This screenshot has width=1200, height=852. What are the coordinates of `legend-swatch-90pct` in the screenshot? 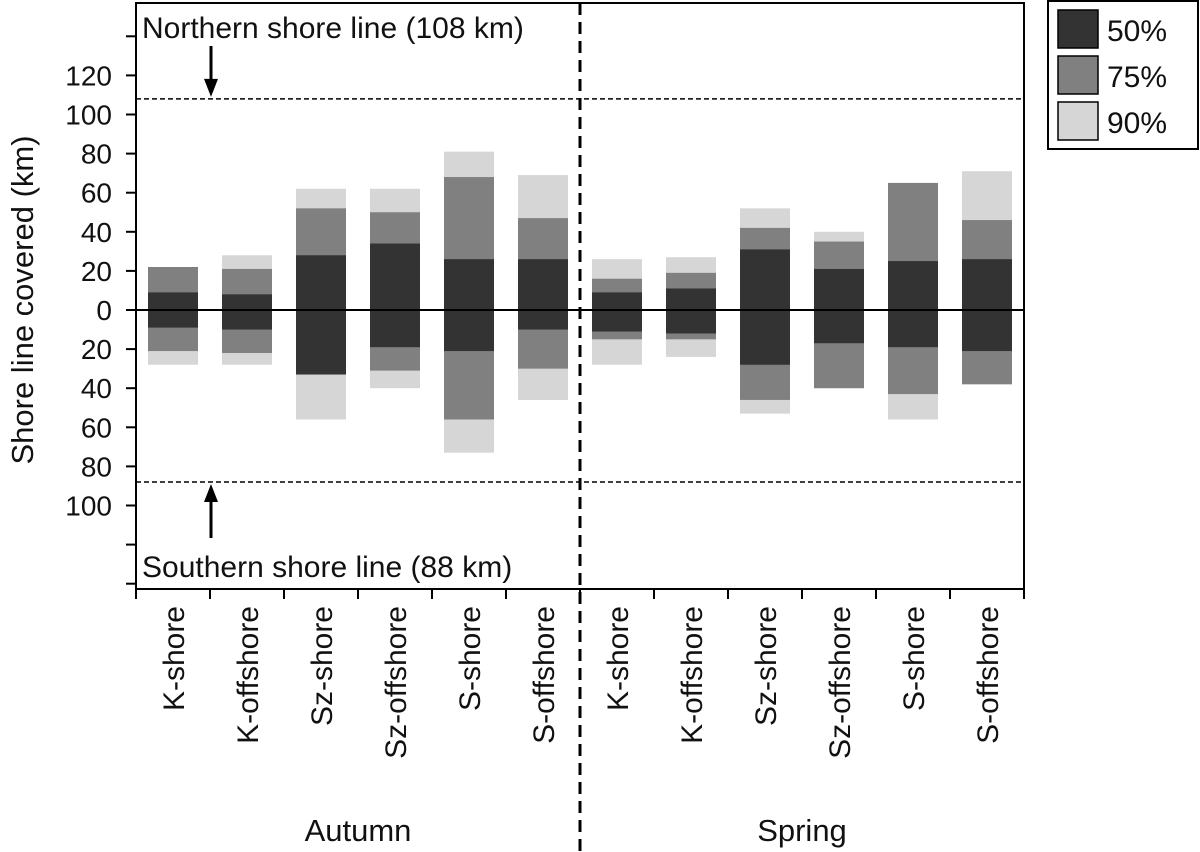 It's located at (1078, 121).